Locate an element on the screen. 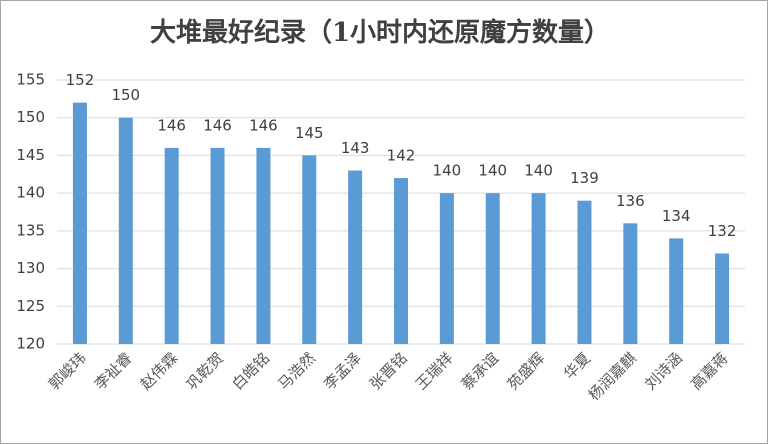 The height and width of the screenshot is (444, 768). chart-title: 大堆最好纪录（1小时内还原魔方数量） is located at coordinates (380, 32).